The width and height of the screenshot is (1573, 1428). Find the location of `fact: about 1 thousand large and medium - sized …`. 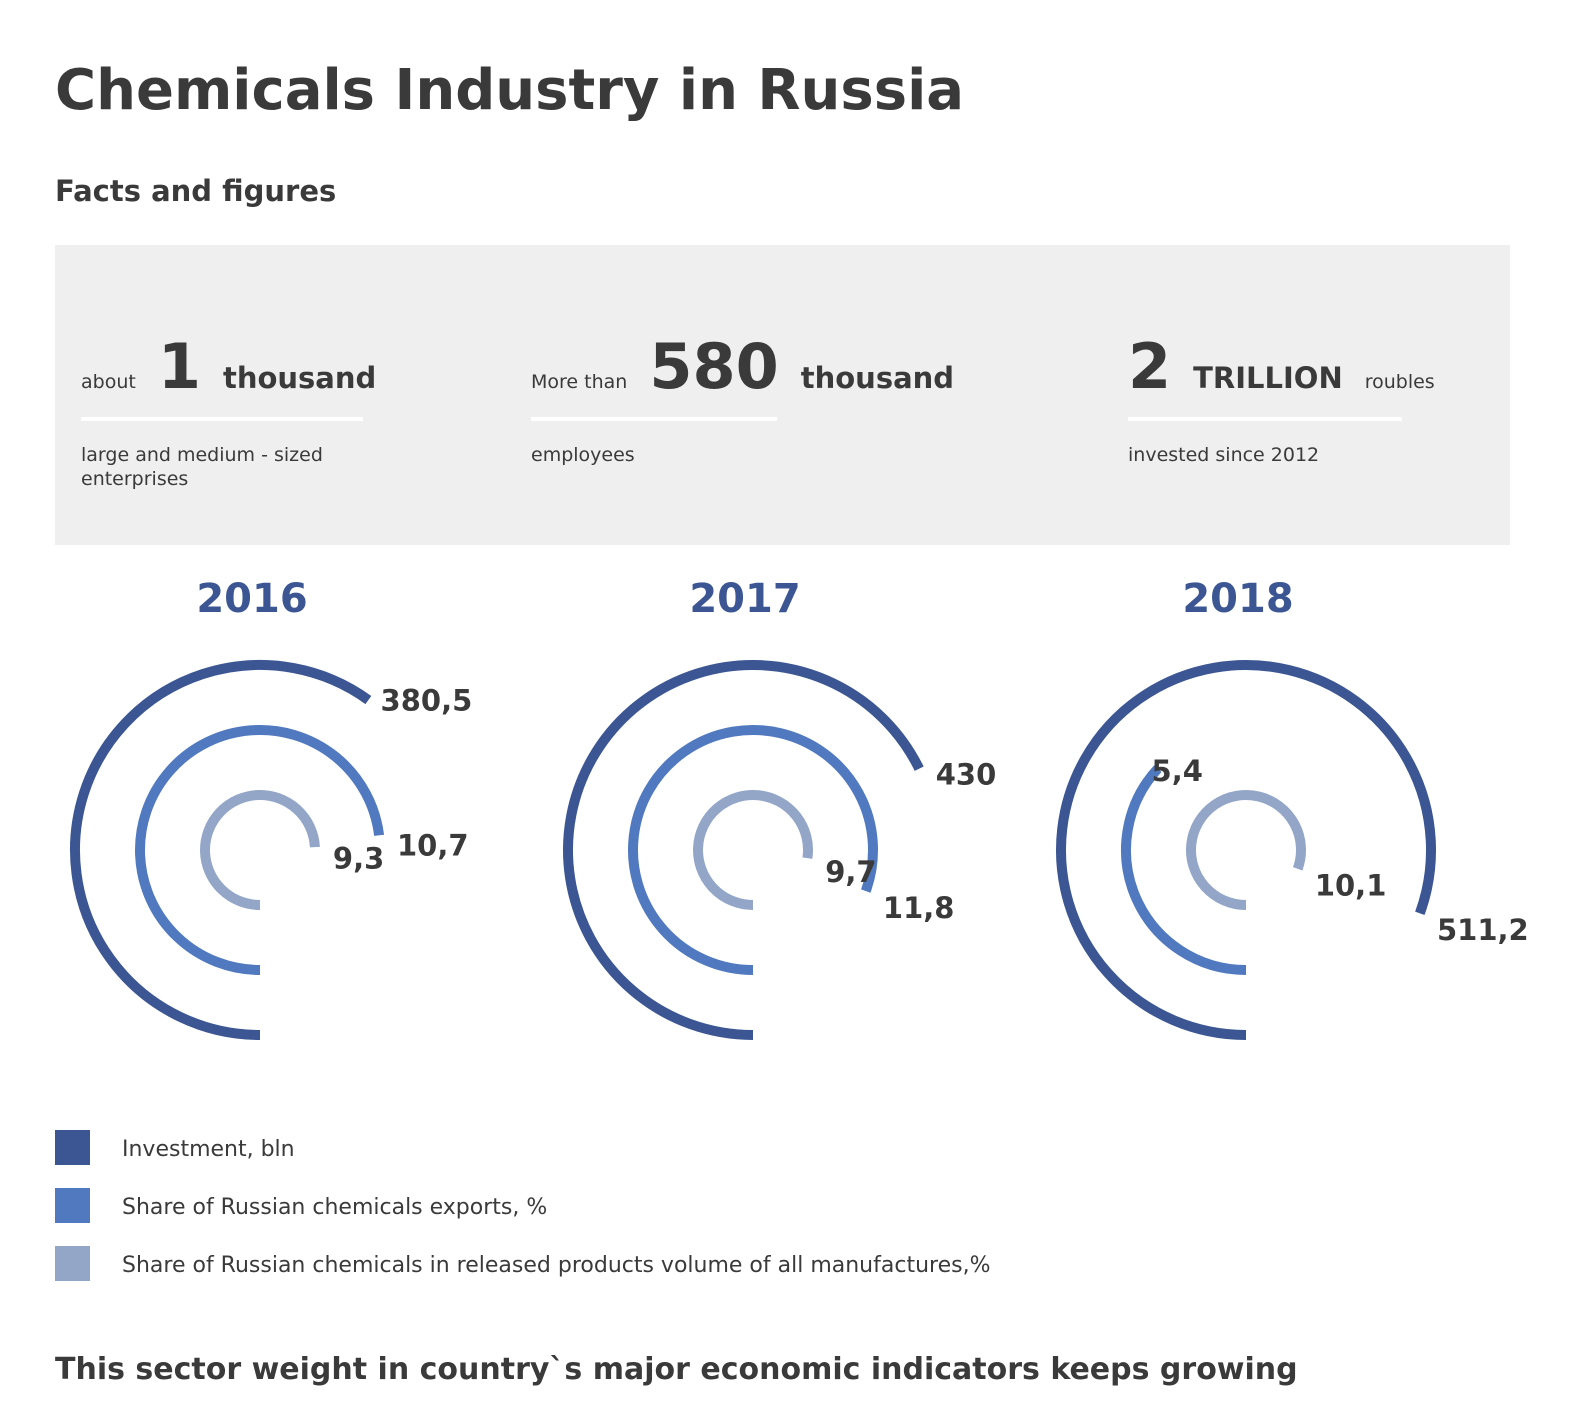

fact: about 1 thousand large and medium - sized … is located at coordinates (228, 410).